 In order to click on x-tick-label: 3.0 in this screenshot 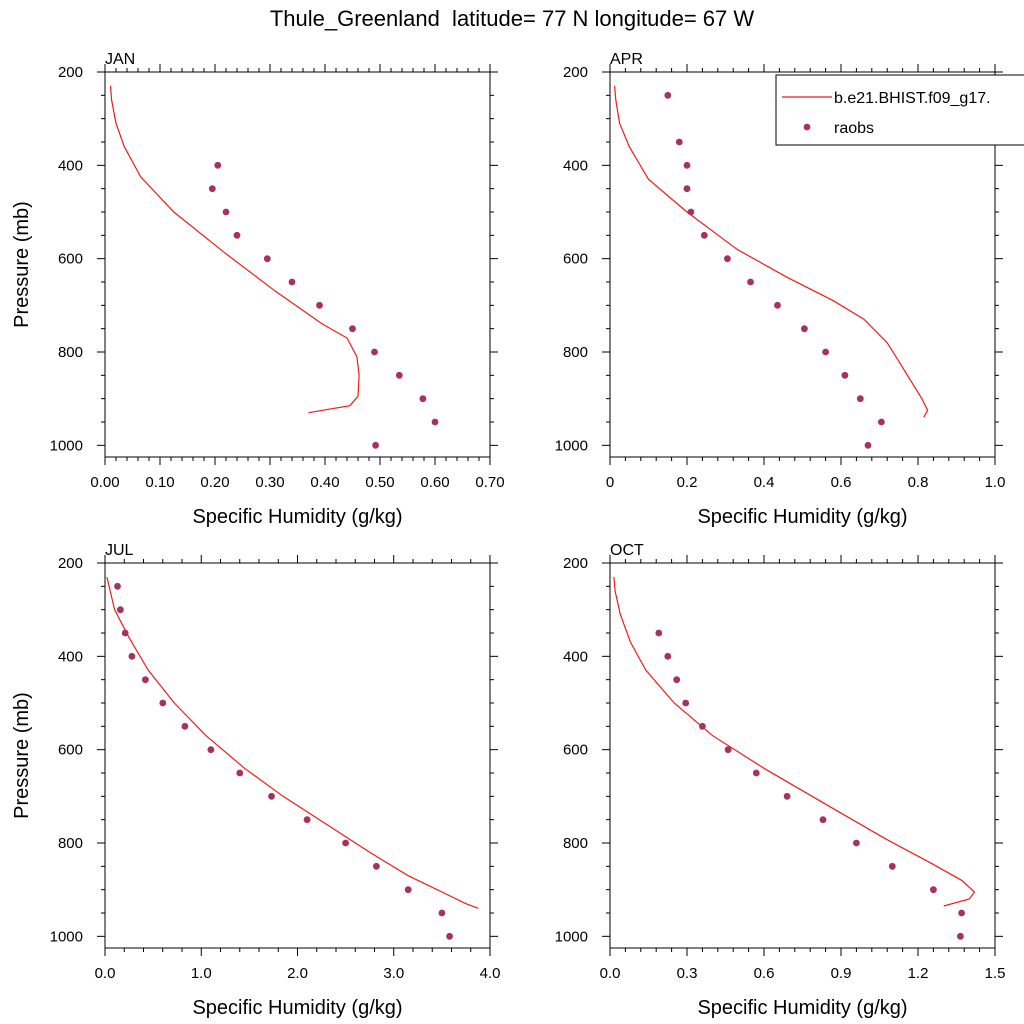, I will do `click(393, 973)`.